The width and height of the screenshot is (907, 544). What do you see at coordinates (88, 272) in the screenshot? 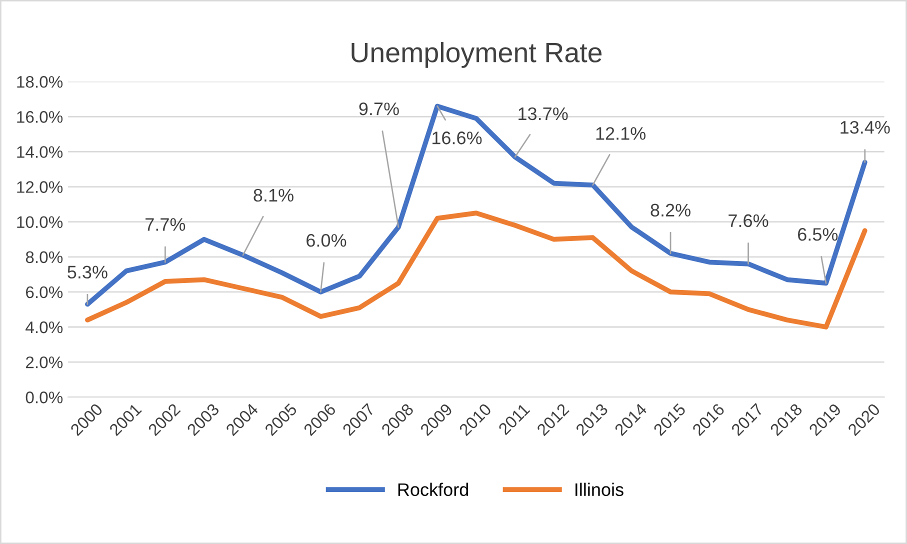
I see `annotation: 5.3%` at bounding box center [88, 272].